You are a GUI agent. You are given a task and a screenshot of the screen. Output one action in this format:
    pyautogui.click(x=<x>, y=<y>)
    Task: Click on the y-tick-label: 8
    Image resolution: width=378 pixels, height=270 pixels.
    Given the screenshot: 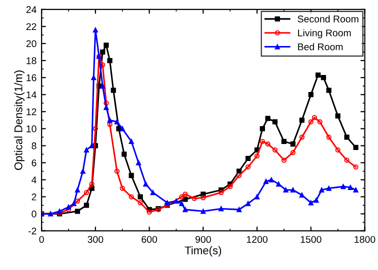 What is the action you would take?
    pyautogui.click(x=34, y=146)
    